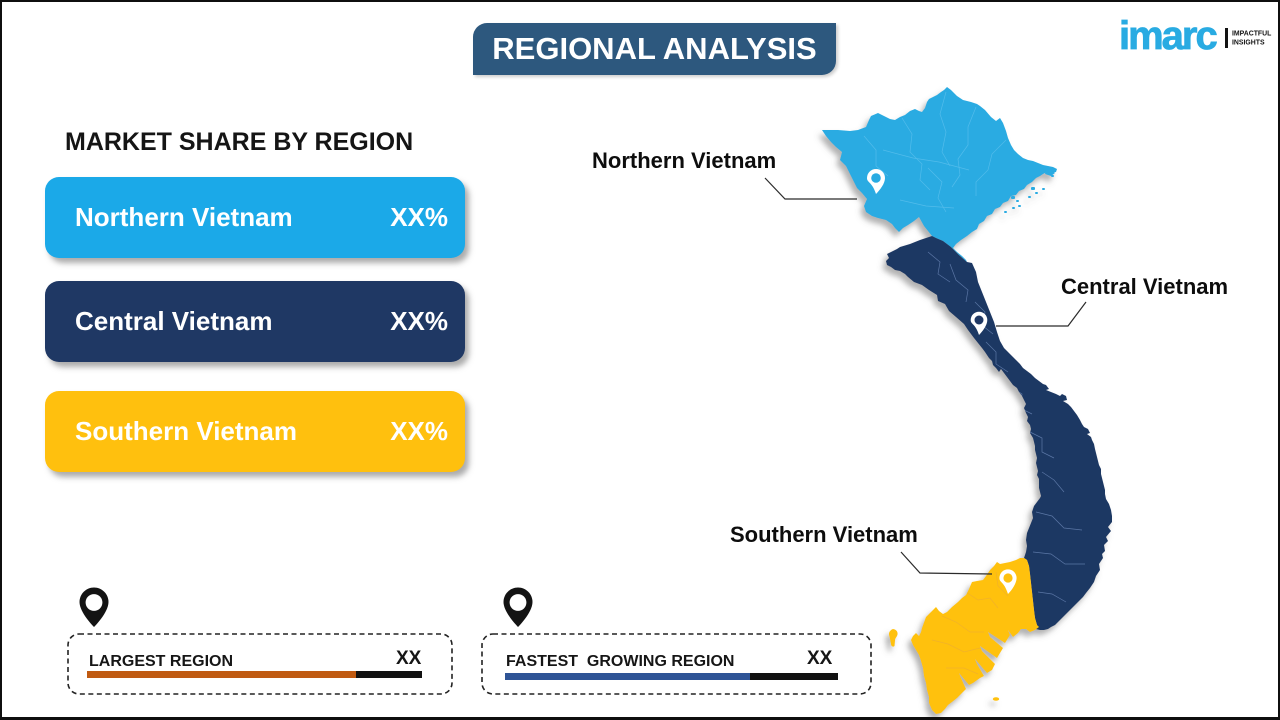  Describe the element at coordinates (1248, 43) in the screenshot. I see `svg-text: INSIGHTS` at that location.